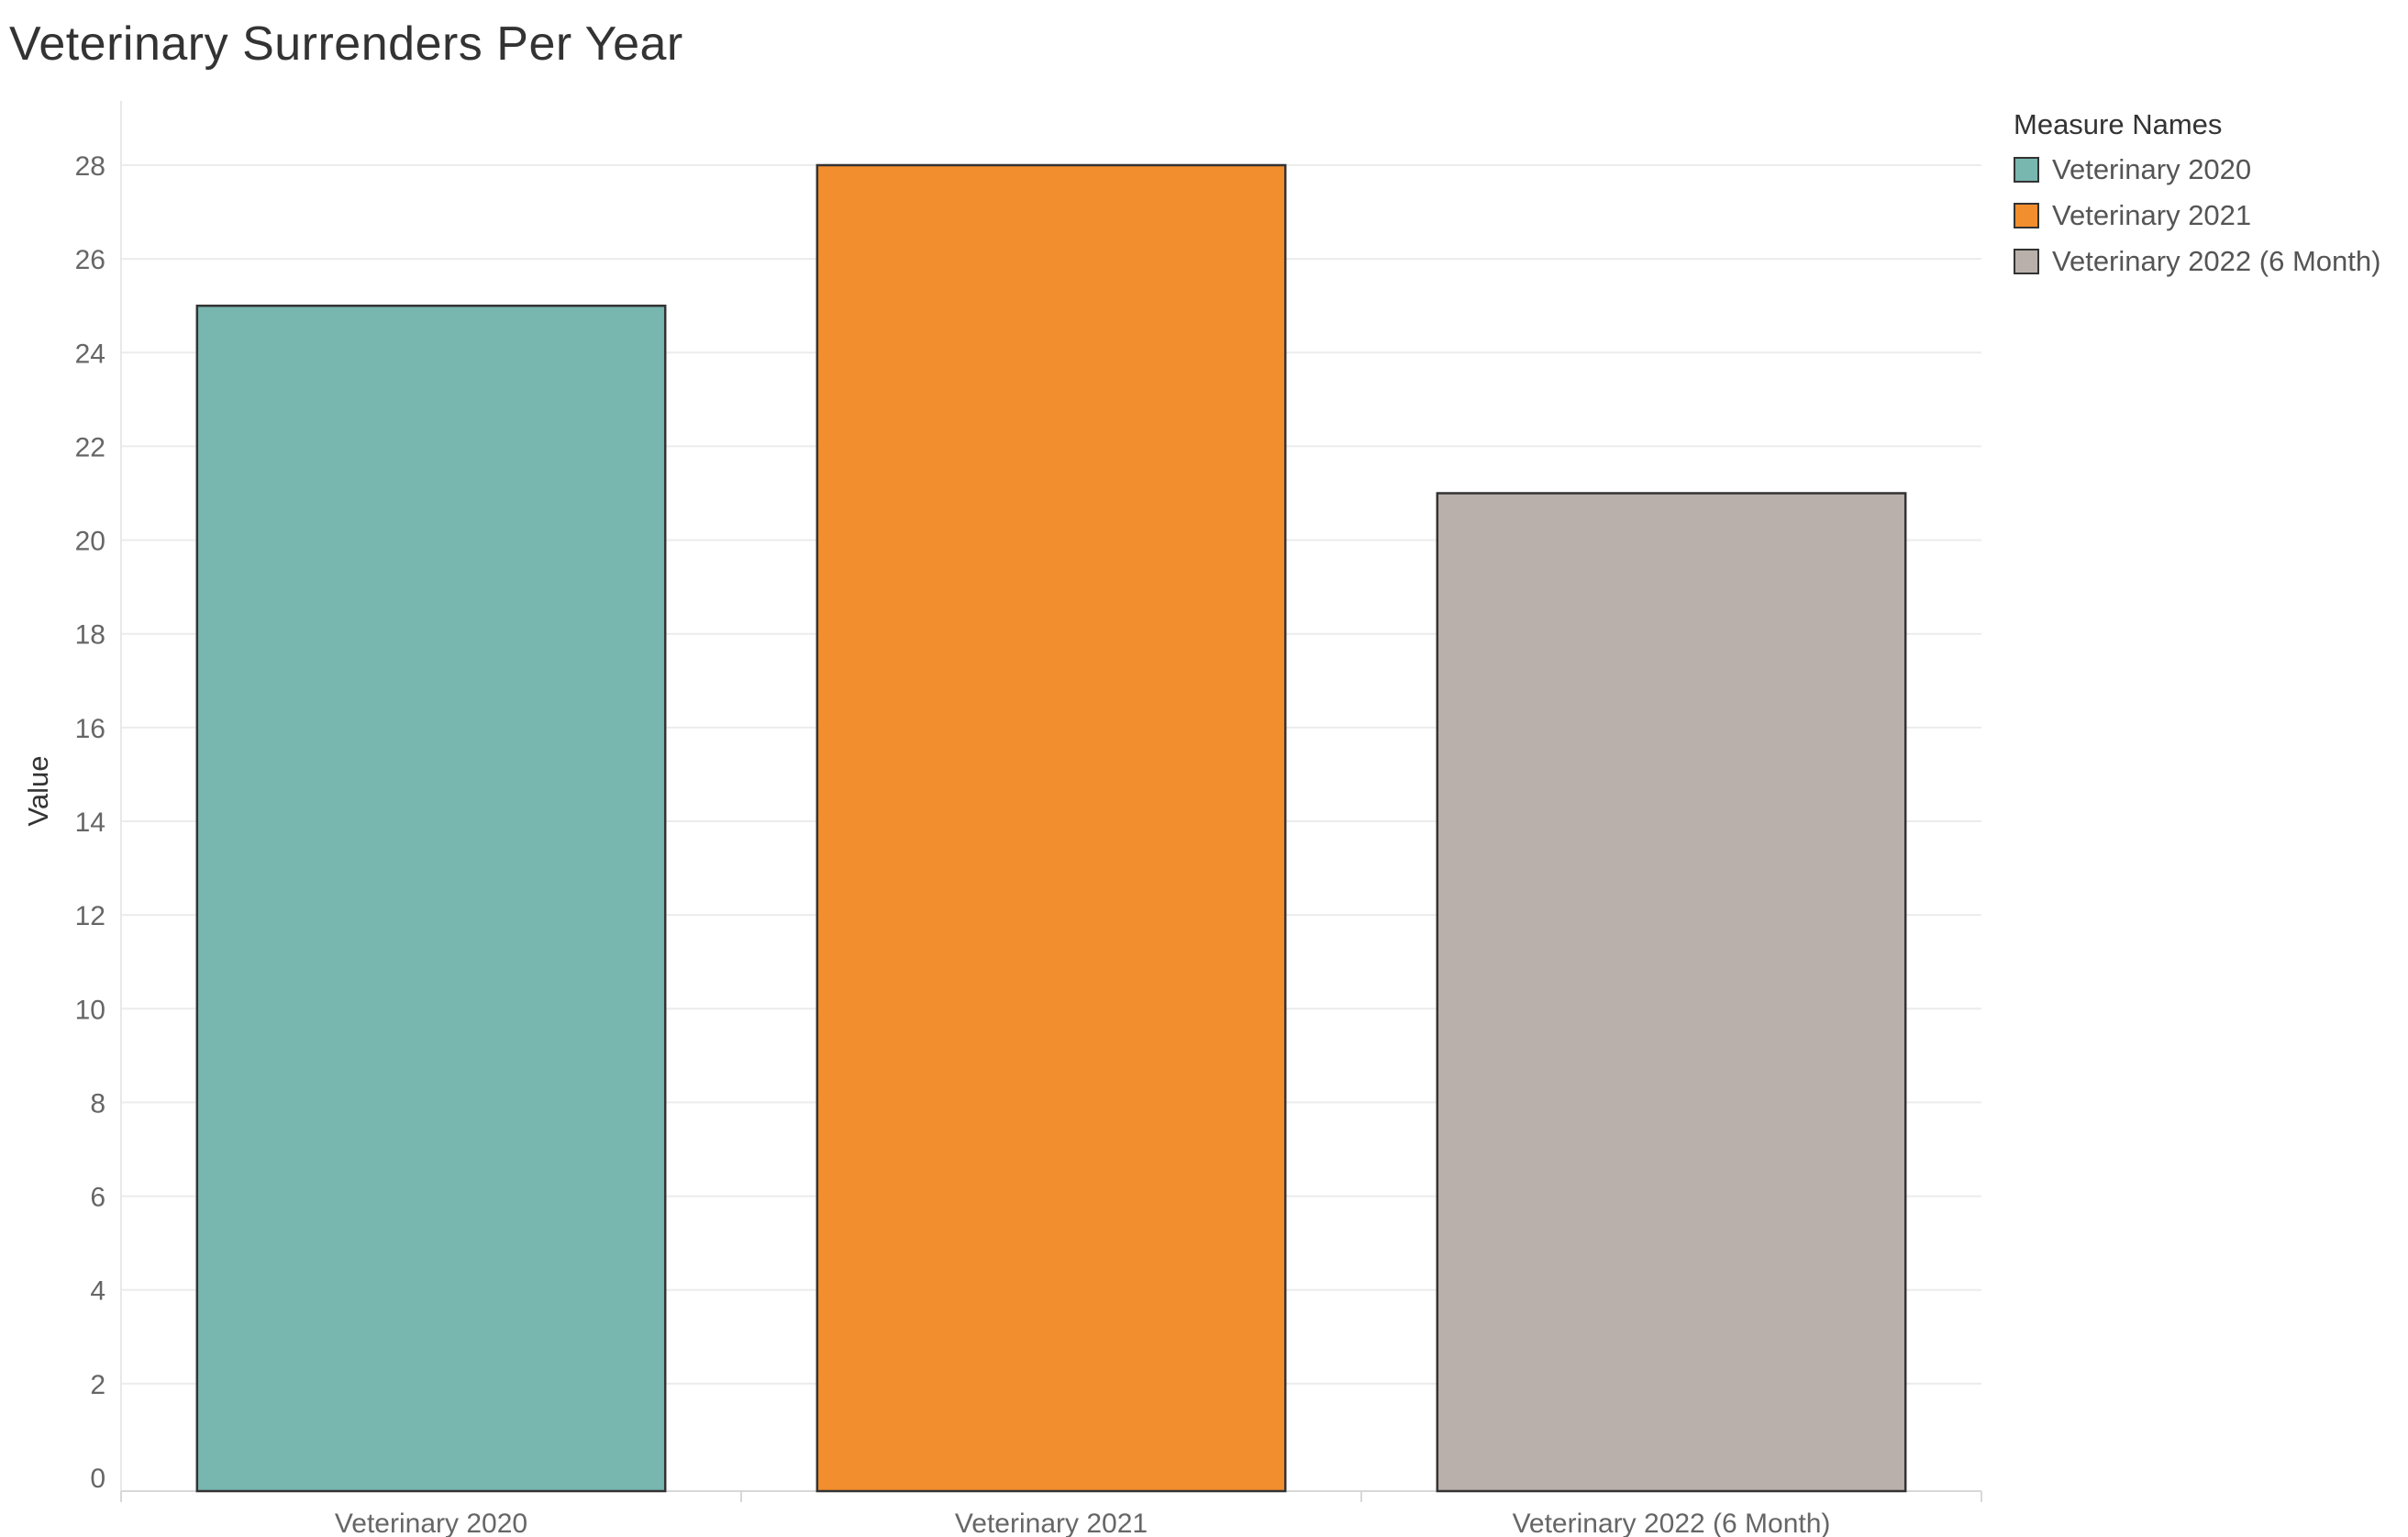 The image size is (2408, 1537). What do you see at coordinates (90, 729) in the screenshot?
I see `y-tick-label: 16` at bounding box center [90, 729].